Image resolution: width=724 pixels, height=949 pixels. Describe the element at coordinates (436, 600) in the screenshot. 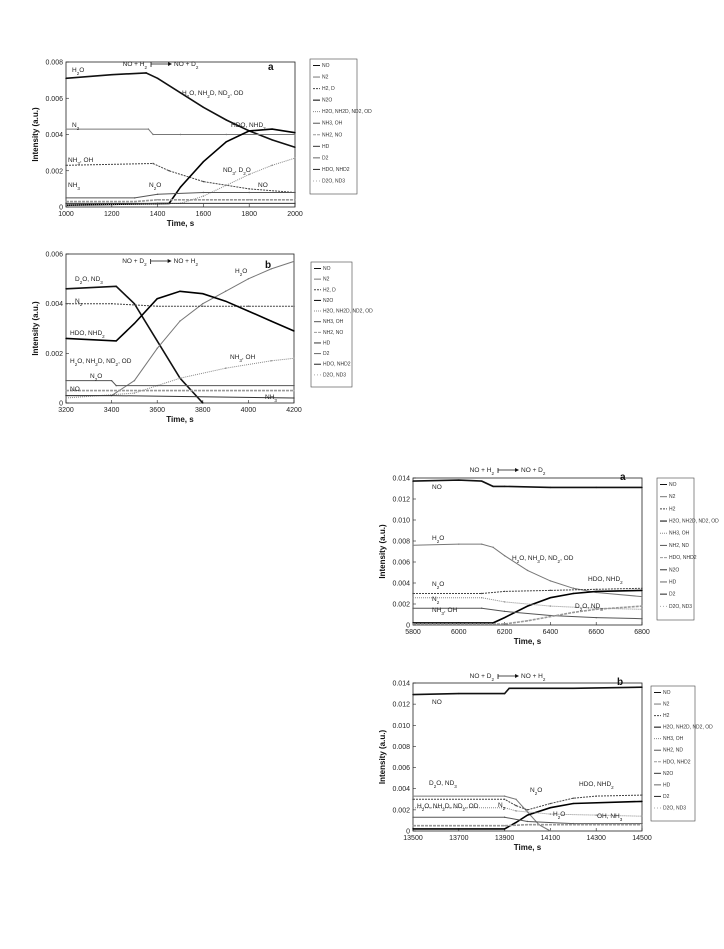

I see `annotation-n2: N2` at that location.